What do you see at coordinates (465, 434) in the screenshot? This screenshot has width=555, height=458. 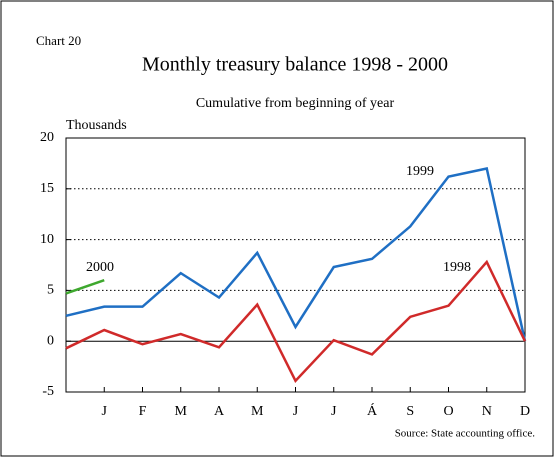 I see `source-note: Source: State accounting office.` at bounding box center [465, 434].